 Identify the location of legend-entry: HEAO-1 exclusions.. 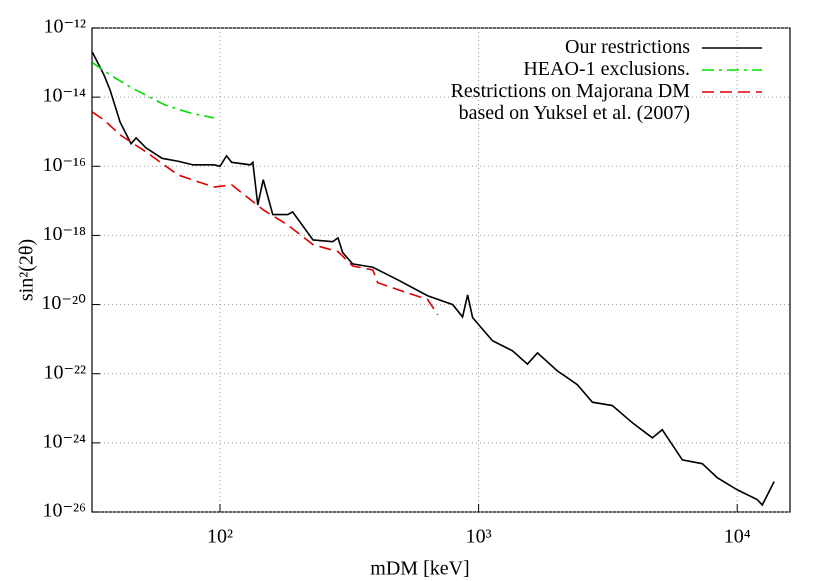
(606, 69).